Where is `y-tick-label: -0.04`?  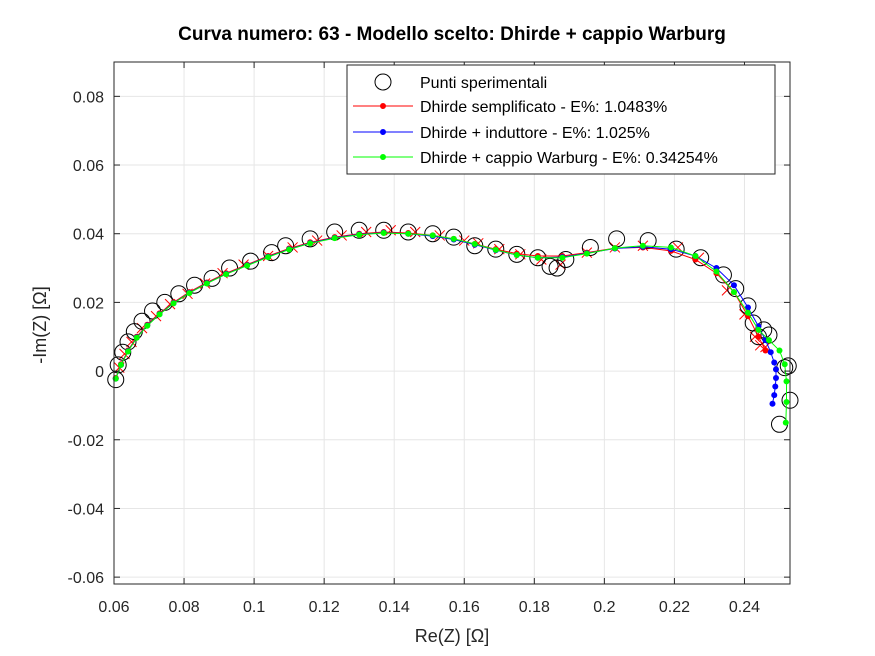 y-tick-label: -0.04 is located at coordinates (86, 509).